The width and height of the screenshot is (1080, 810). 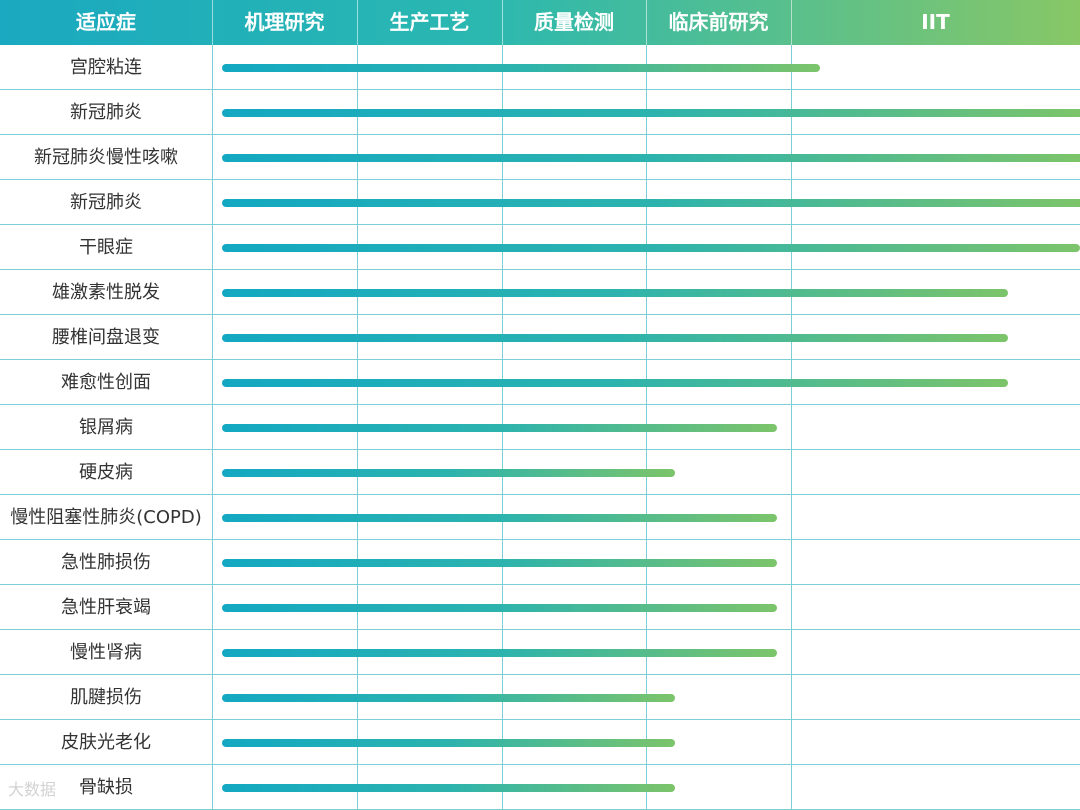 What do you see at coordinates (935, 22) in the screenshot?
I see `column-header: IIT` at bounding box center [935, 22].